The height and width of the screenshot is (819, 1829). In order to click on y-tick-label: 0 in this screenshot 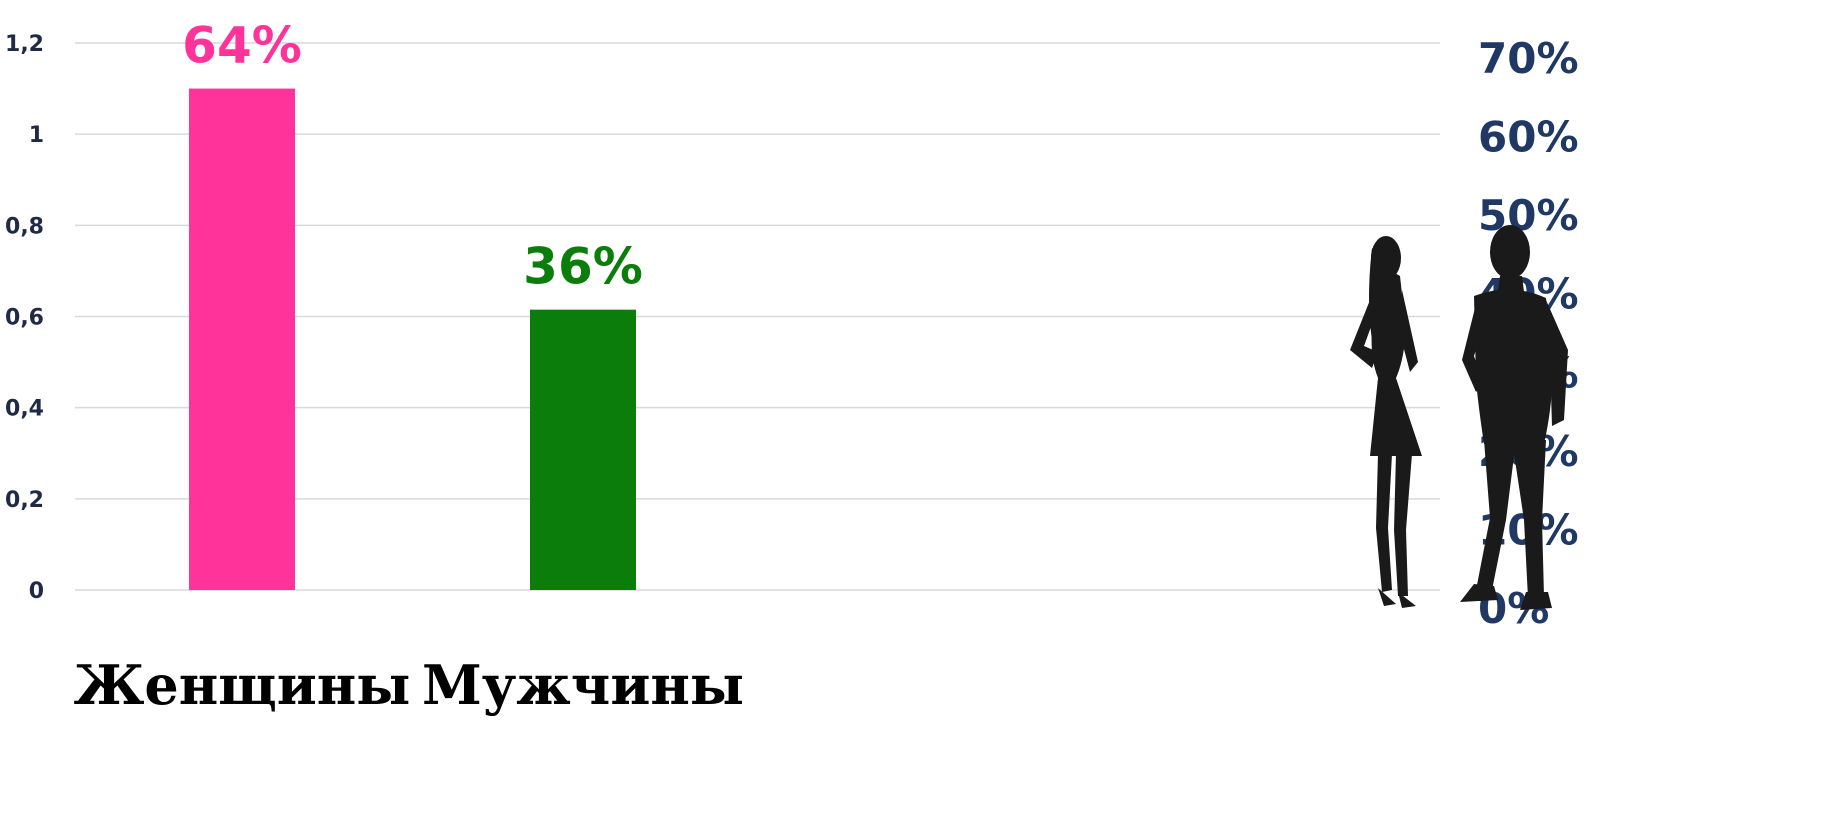, I will do `click(36, 591)`.